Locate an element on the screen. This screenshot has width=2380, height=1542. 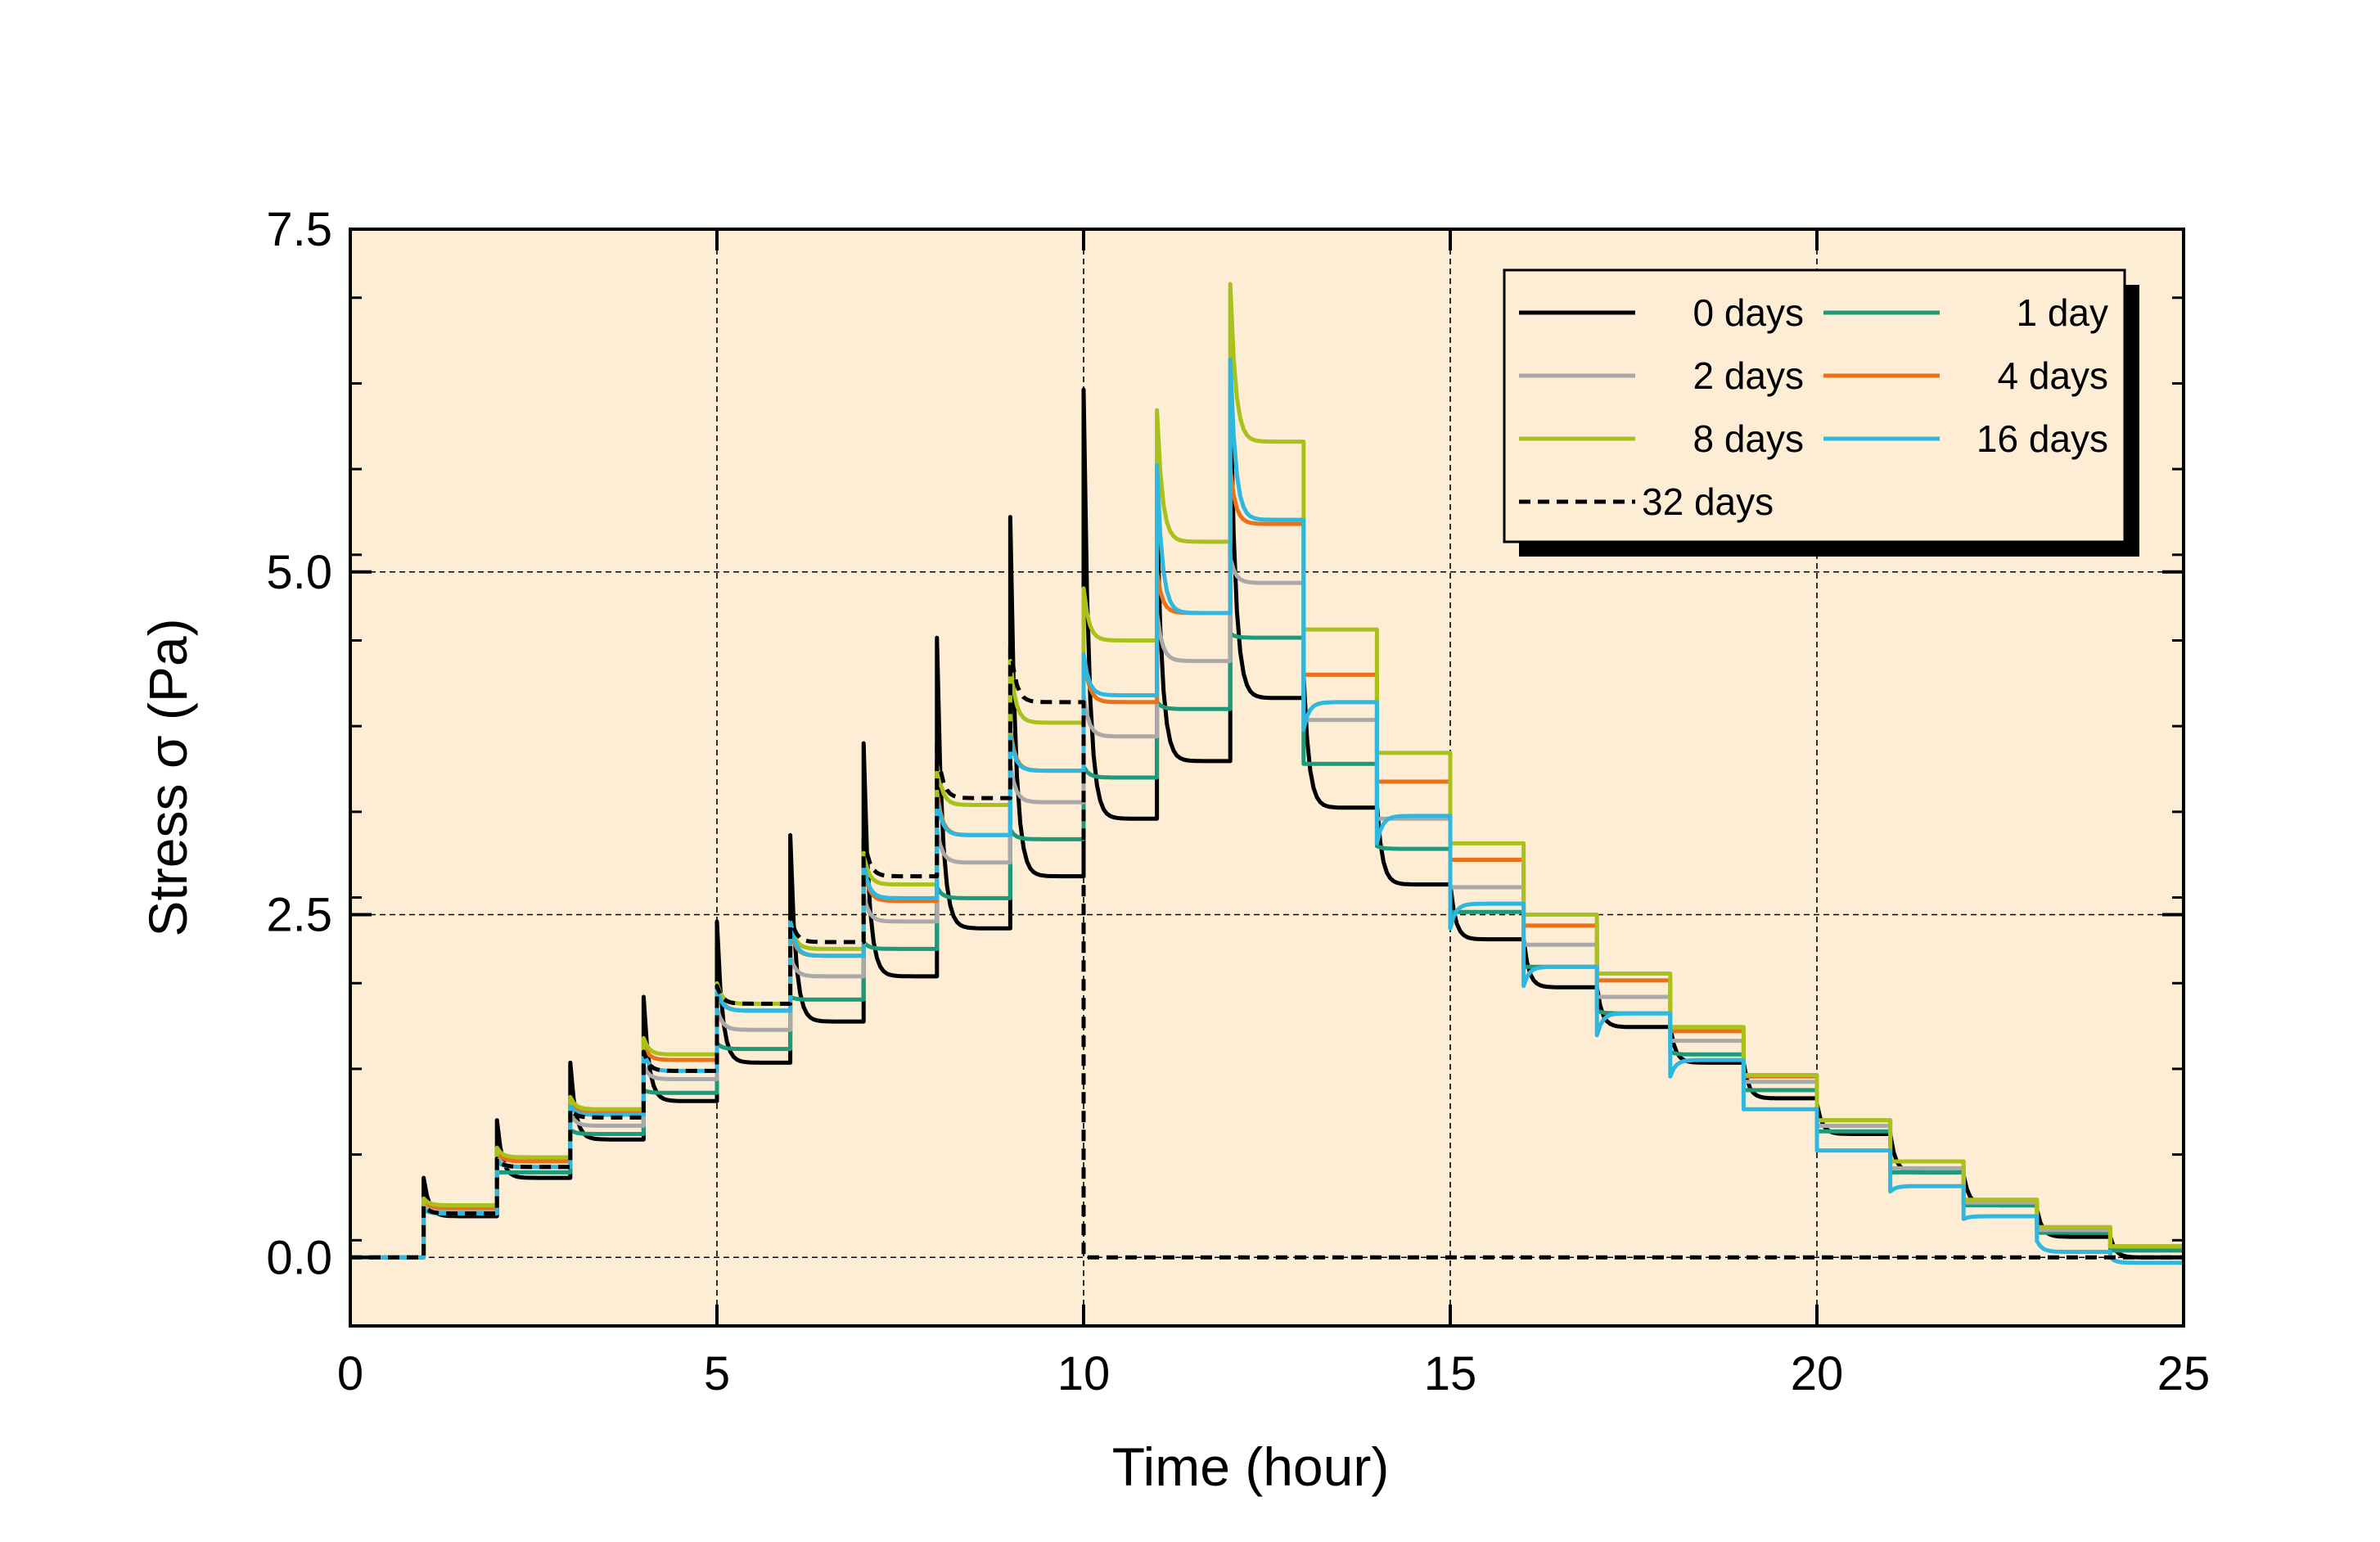
x-tick-label: 20 is located at coordinates (1818, 1374).